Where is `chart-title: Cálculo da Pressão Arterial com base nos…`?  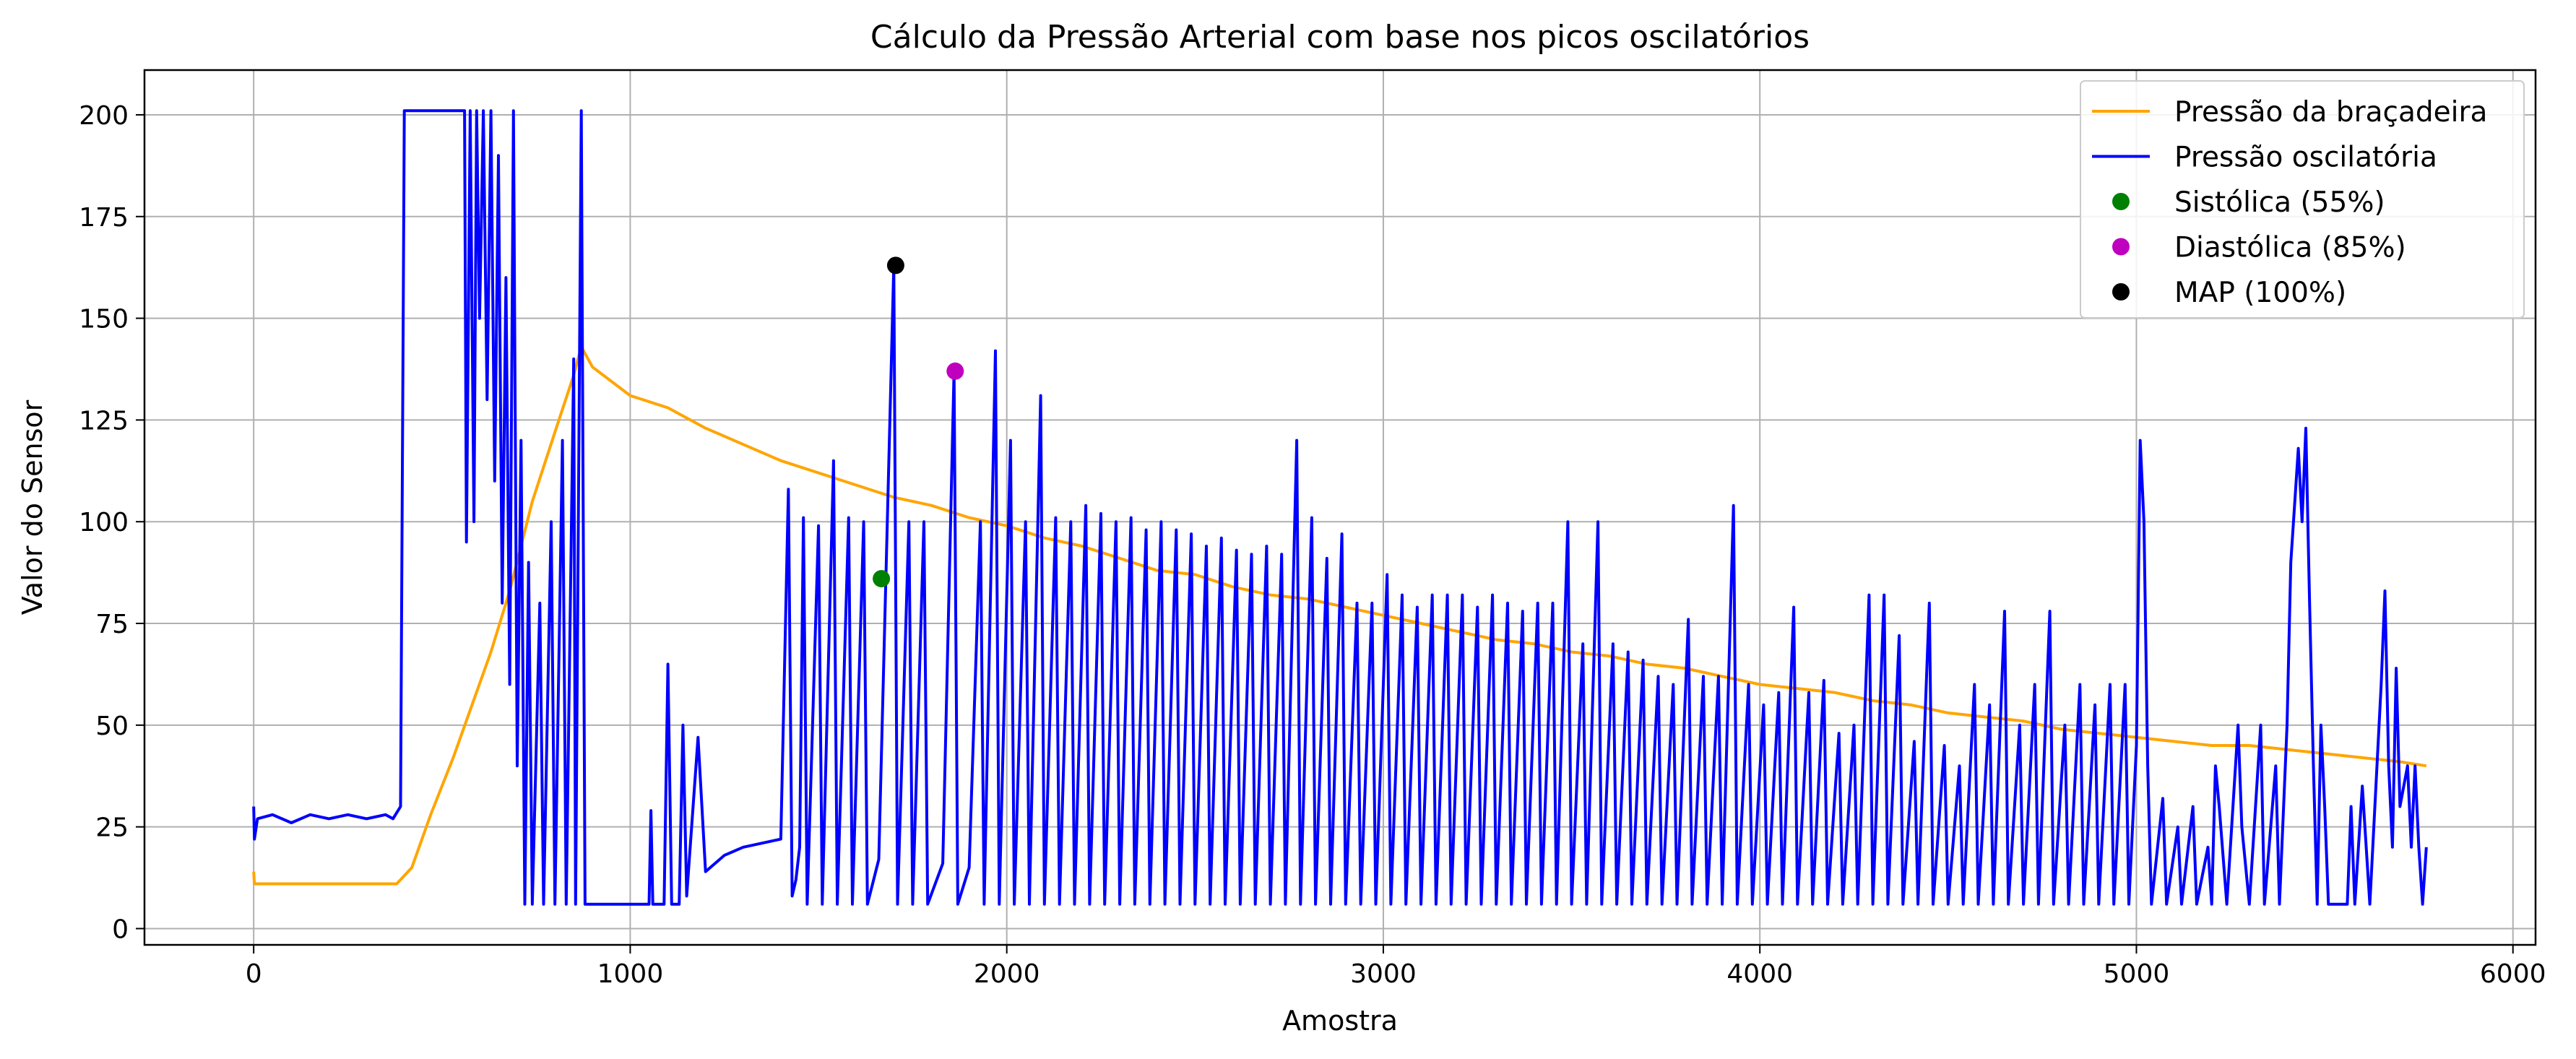
chart-title: Cálculo da Pressão Arterial com base nos… is located at coordinates (1340, 37).